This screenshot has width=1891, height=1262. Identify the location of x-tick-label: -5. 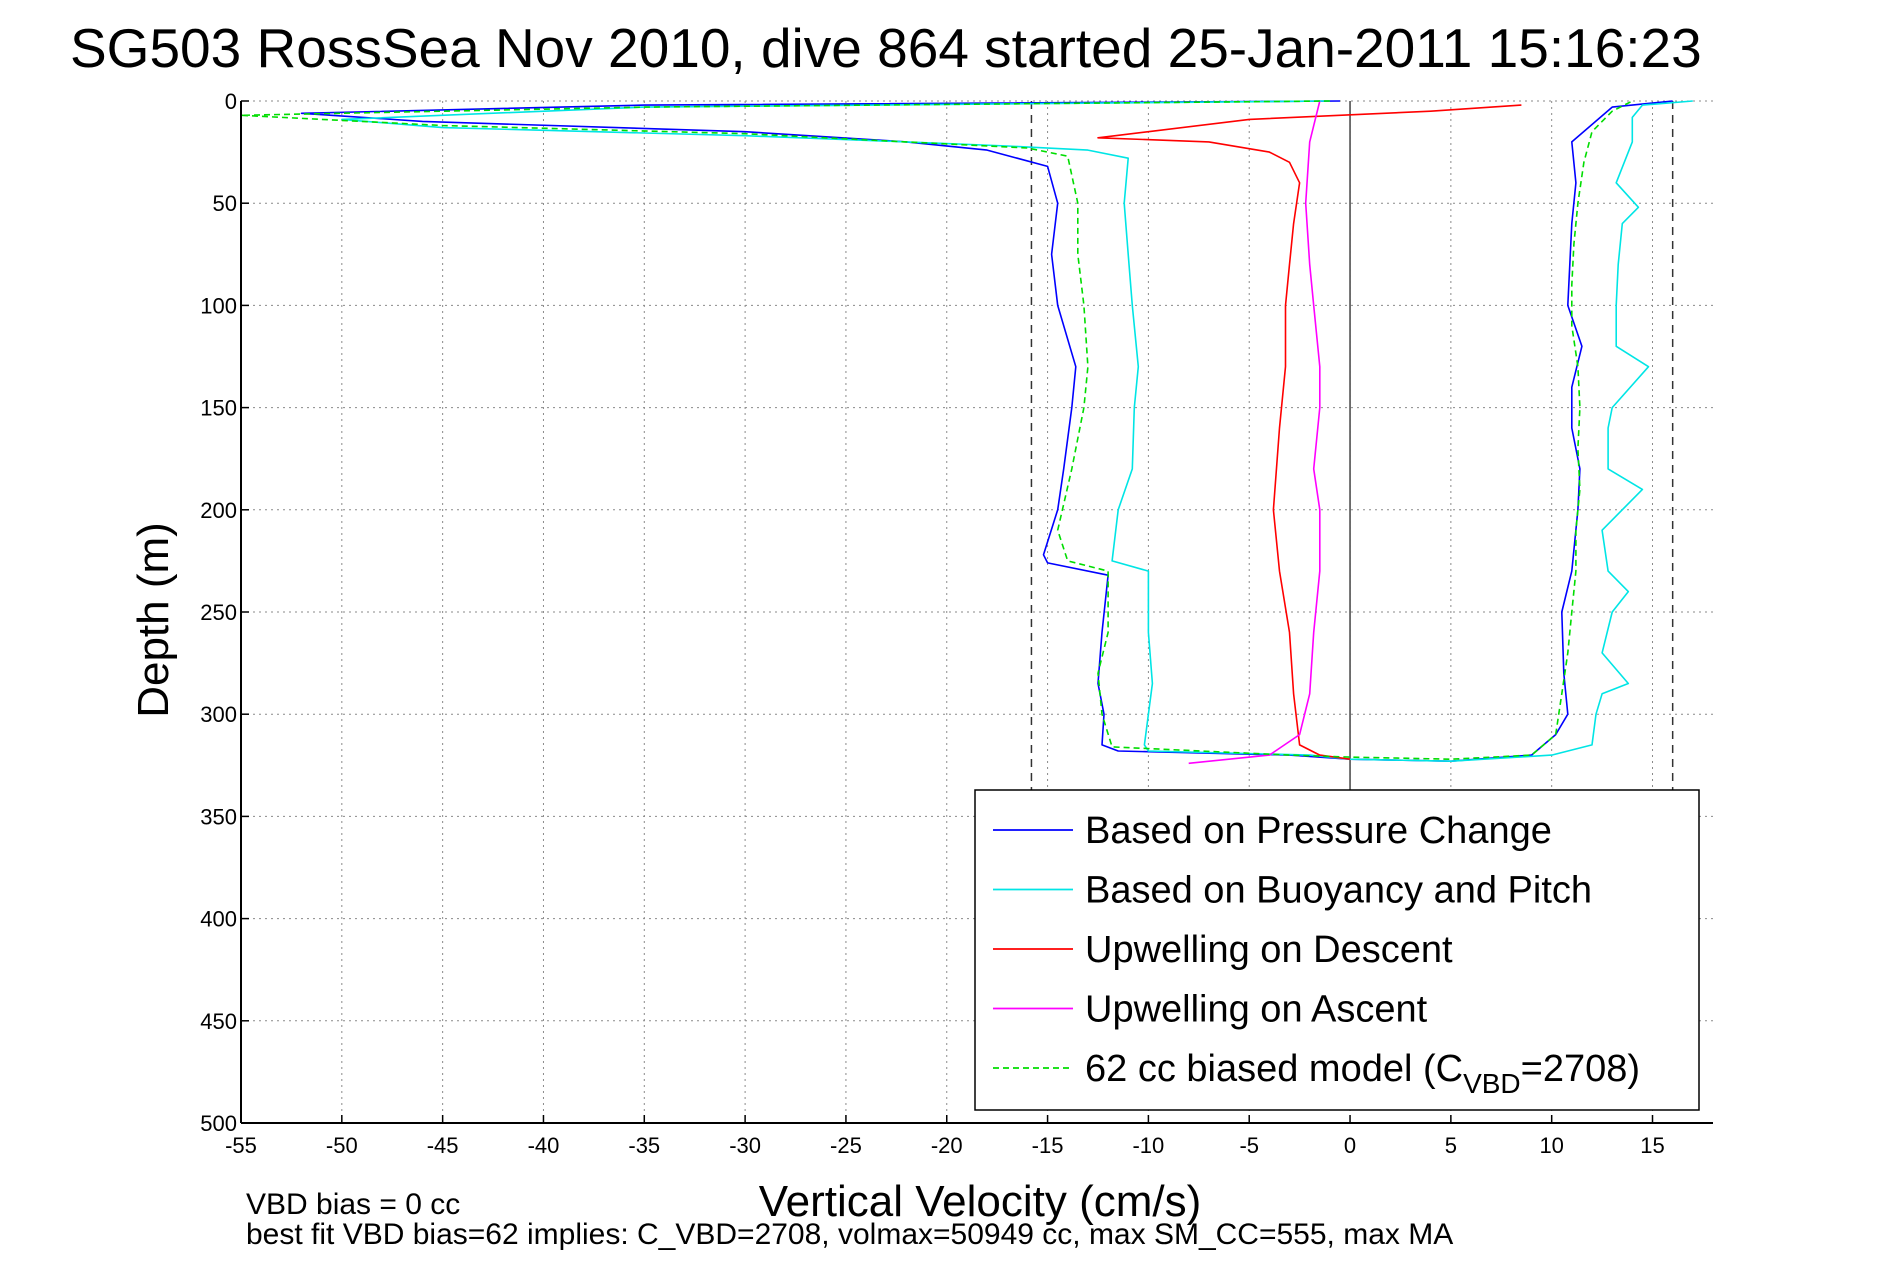
(1249, 1145).